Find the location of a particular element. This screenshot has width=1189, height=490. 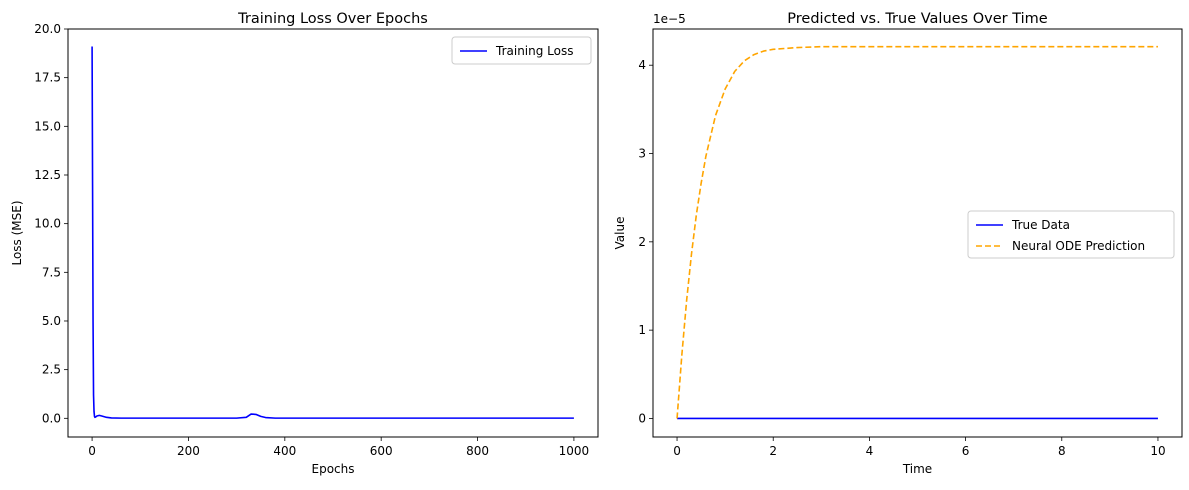

y-tick-label: 1 is located at coordinates (642, 330).